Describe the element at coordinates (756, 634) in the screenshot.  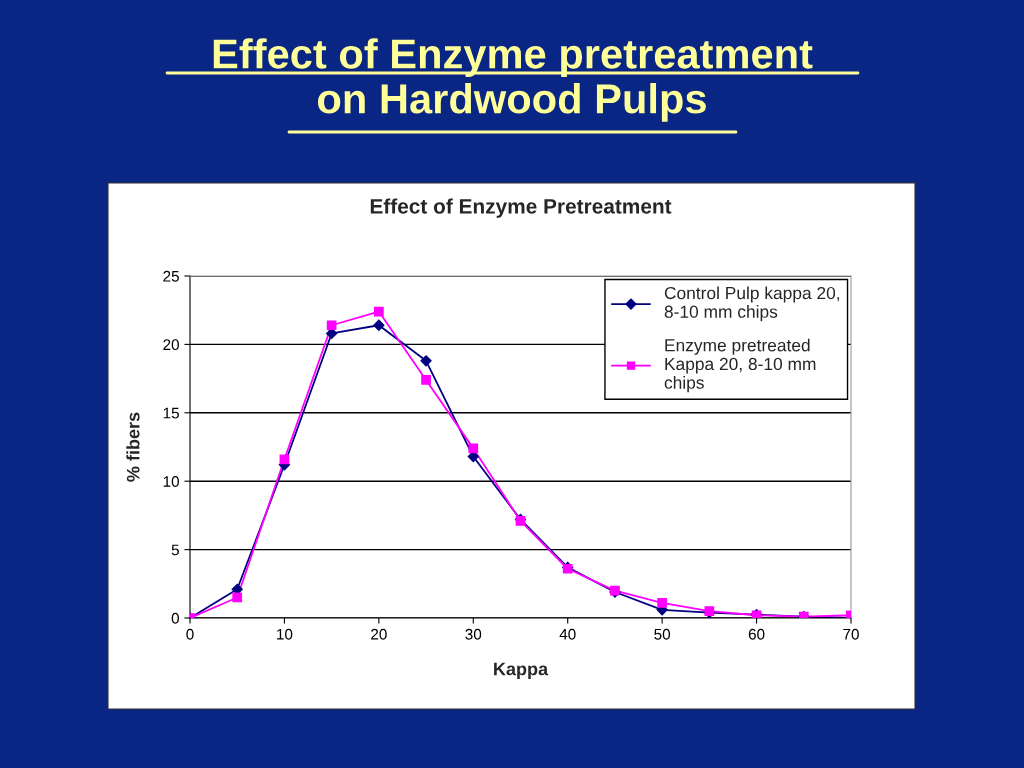
I see `x-tick-label: 60` at that location.